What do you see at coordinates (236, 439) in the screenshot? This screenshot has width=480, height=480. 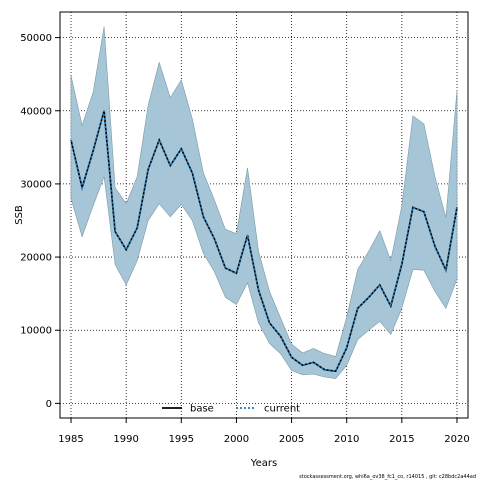 I see `x-tick-label: 2000` at bounding box center [236, 439].